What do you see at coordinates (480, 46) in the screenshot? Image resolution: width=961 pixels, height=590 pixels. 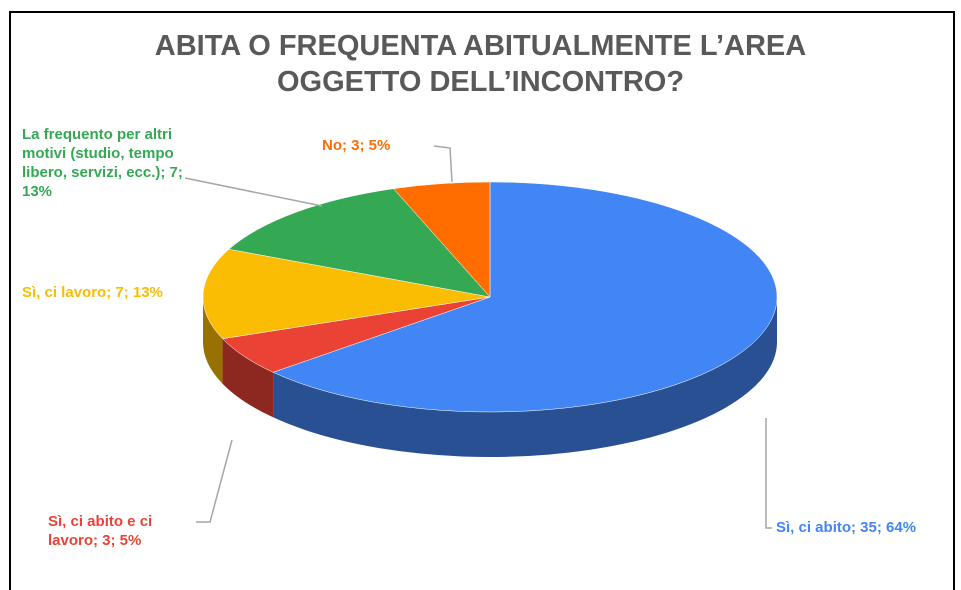 I see `chart-title: ABITA O FREQUENTA ABITUALMENTE L’AREA` at bounding box center [480, 46].